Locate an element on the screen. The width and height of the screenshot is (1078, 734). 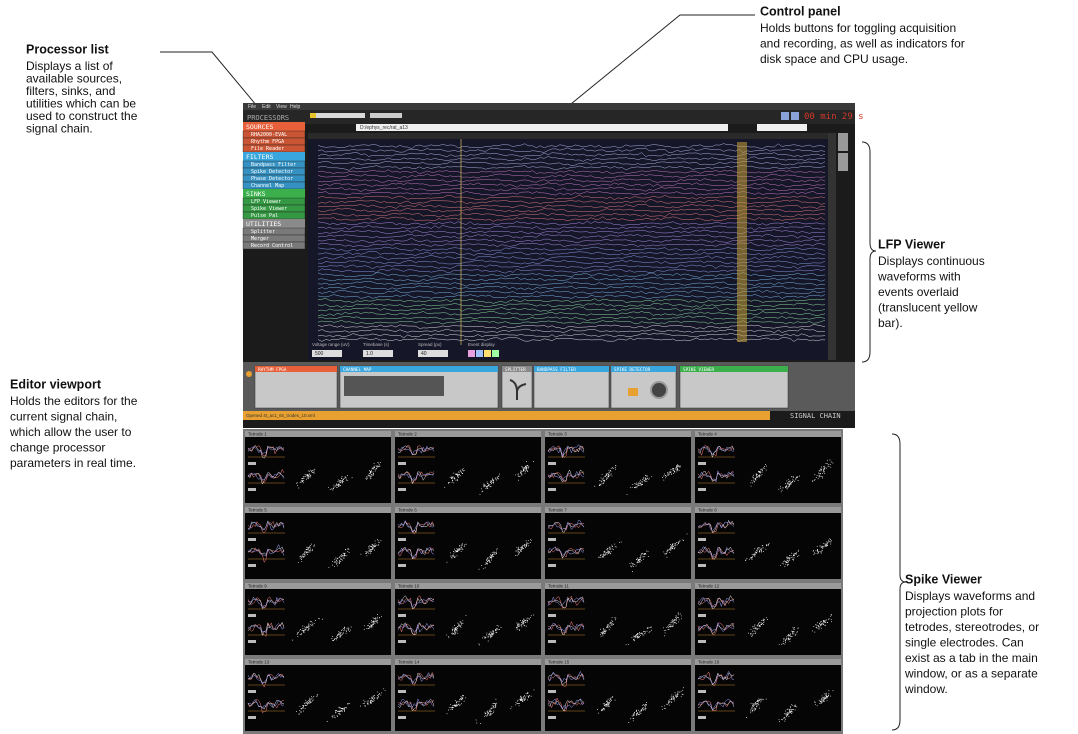
viewport-button is located at coordinates (249, 374).